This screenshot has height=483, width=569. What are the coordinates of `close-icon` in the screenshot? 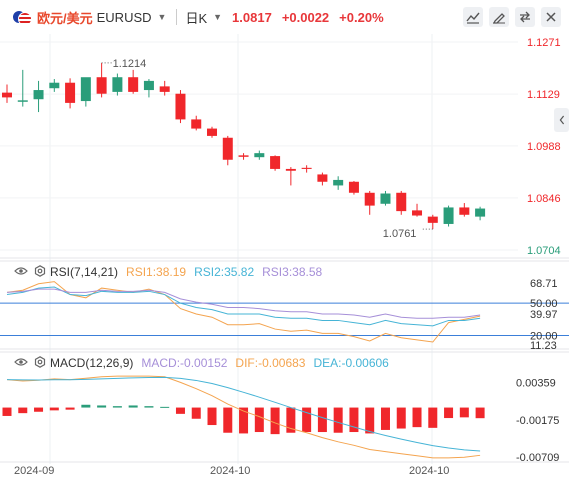 It's located at (551, 17).